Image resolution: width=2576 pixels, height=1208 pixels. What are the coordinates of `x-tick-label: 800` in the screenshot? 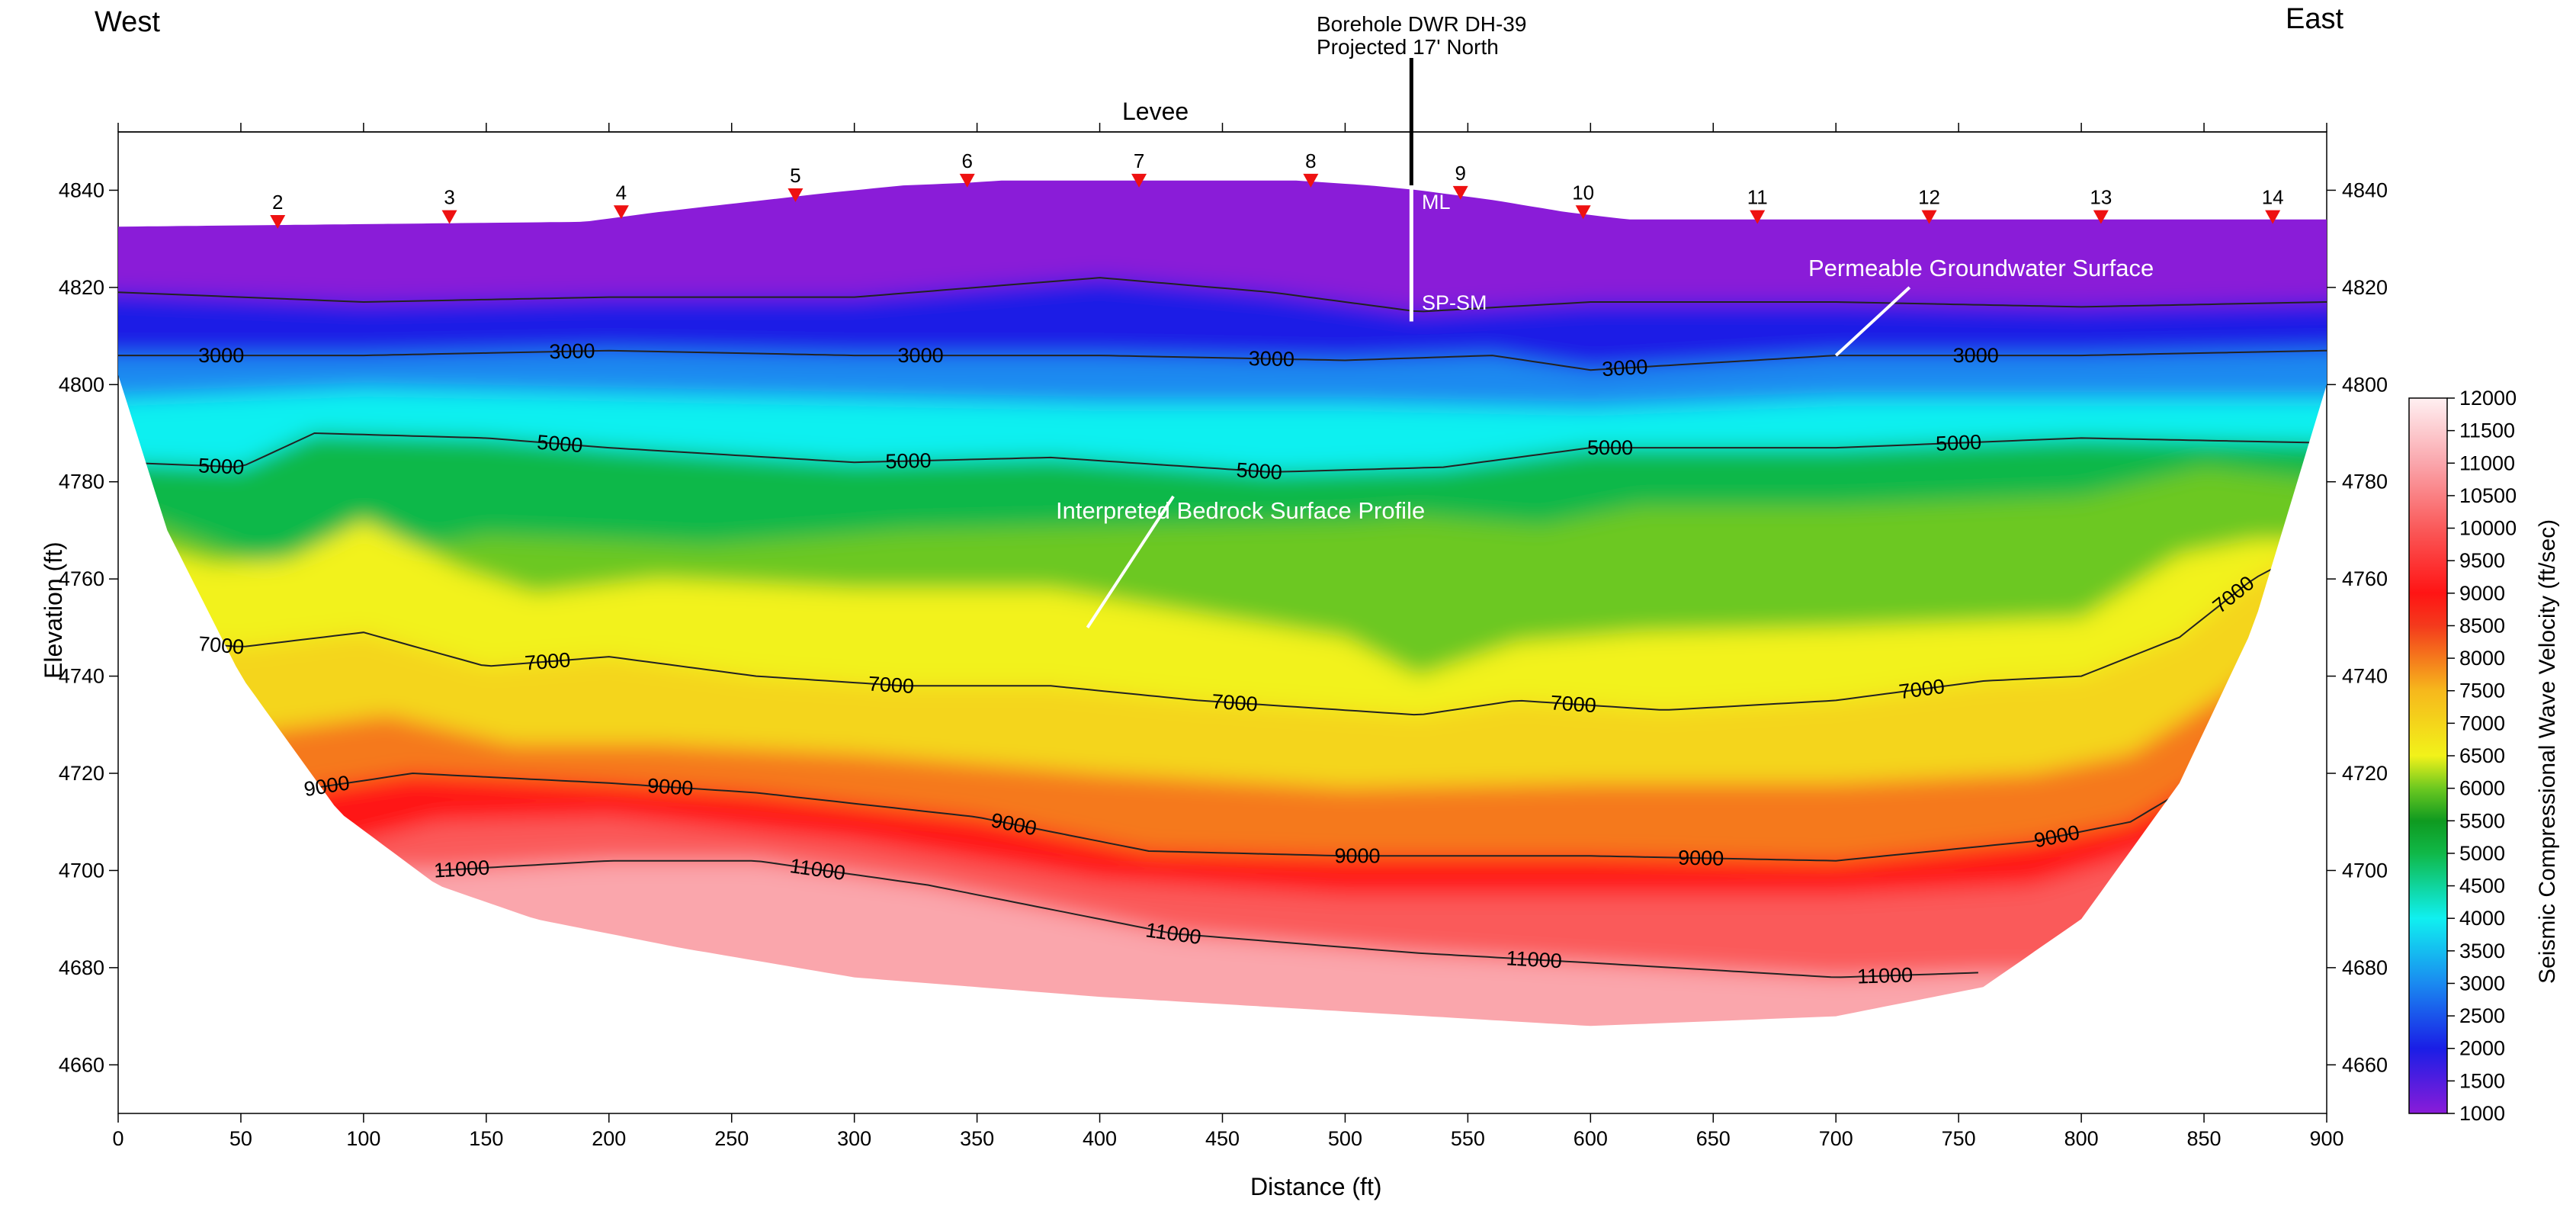 It's located at (2081, 1139).